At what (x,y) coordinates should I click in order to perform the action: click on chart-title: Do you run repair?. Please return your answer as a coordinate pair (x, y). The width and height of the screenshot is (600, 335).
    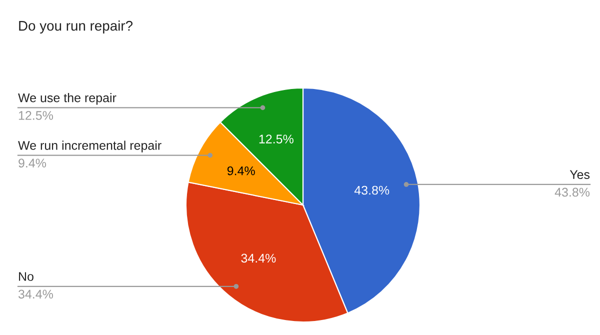
    Looking at the image, I should click on (76, 27).